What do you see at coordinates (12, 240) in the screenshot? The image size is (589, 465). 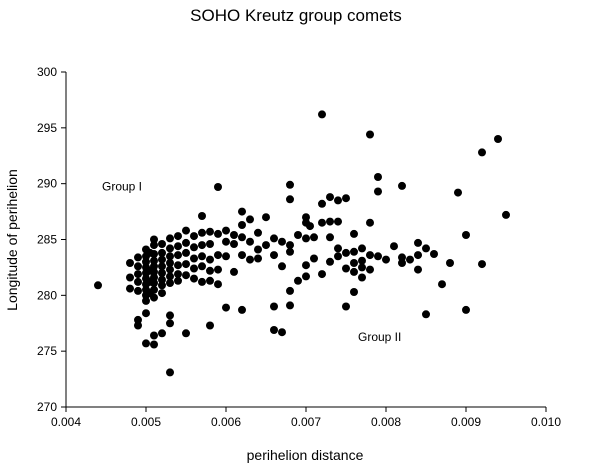 I see `y-axis-label: Longitude of perihelion` at bounding box center [12, 240].